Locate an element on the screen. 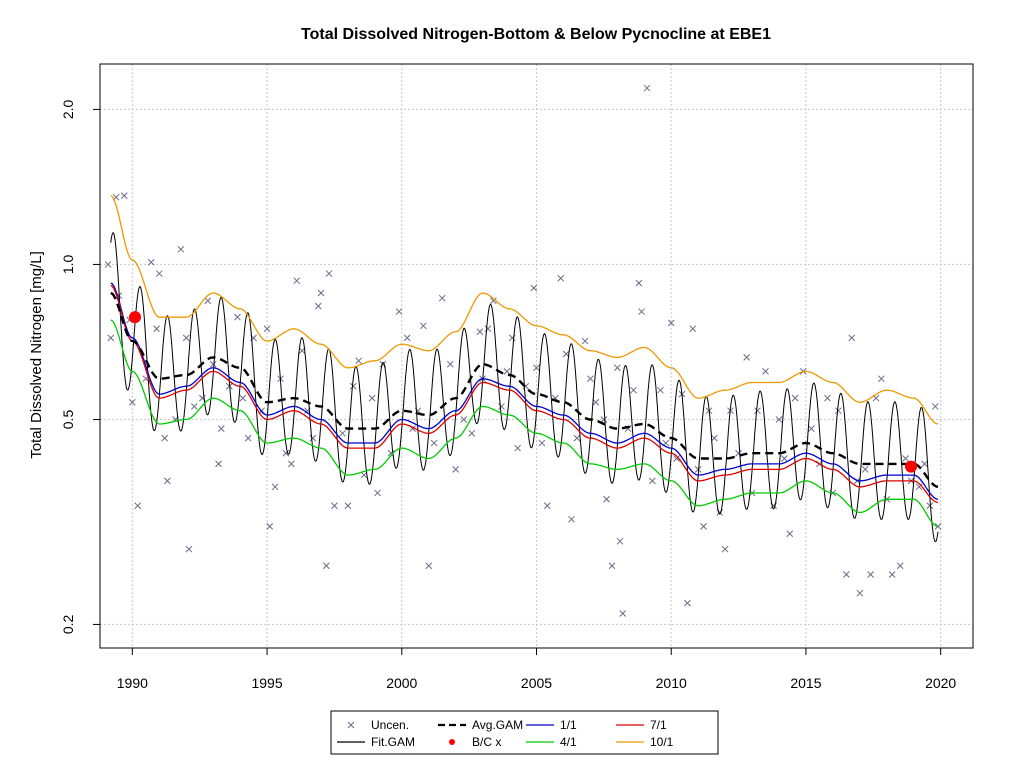 The height and width of the screenshot is (768, 1024). x-tick-label: 2005 is located at coordinates (536, 683).